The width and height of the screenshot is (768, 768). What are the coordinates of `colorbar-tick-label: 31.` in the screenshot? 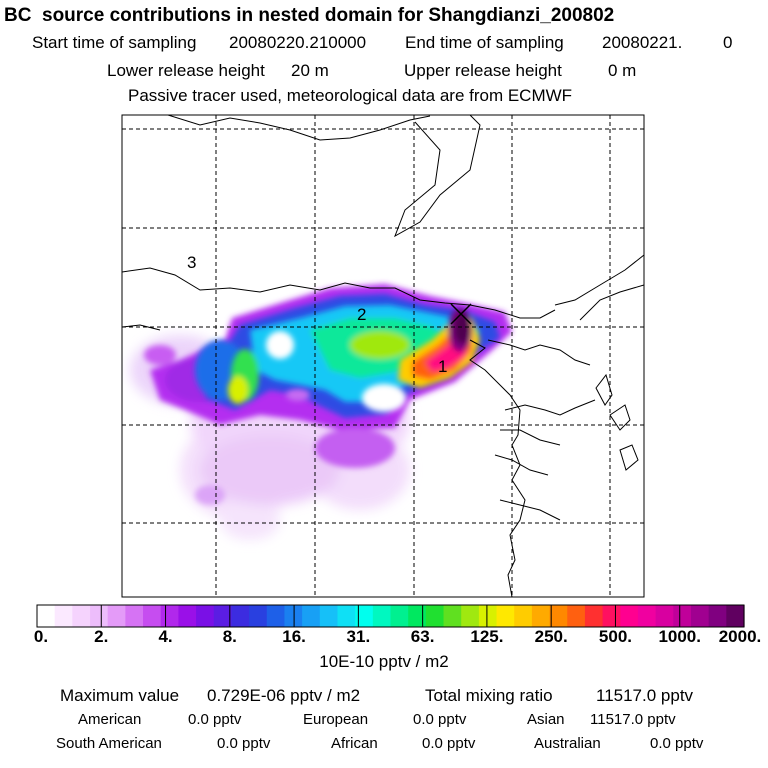 It's located at (358, 636).